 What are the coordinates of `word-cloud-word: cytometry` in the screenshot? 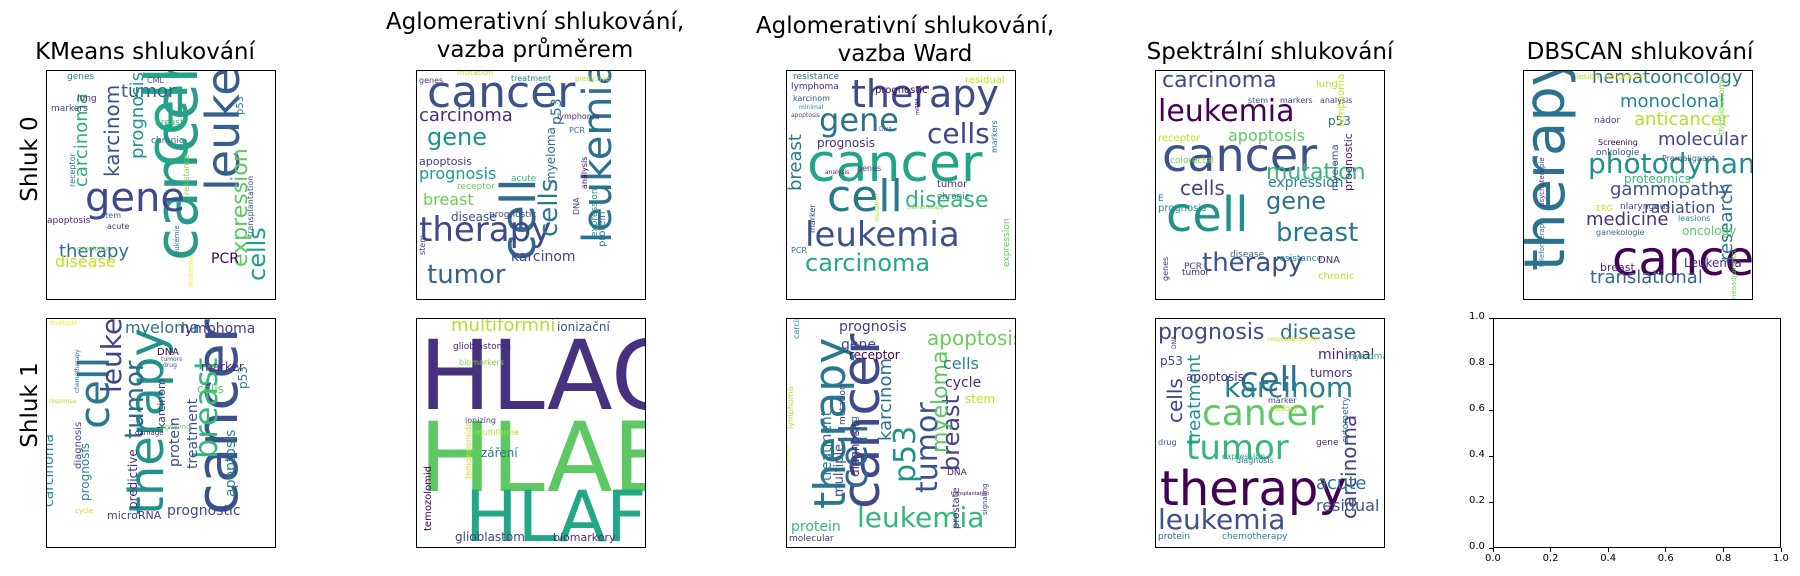 It's located at (1346, 419).